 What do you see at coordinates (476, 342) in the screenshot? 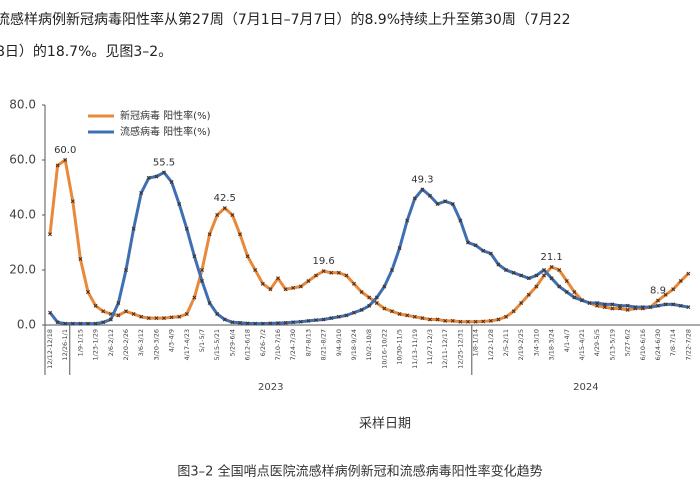
I see `x-tick-label: 1/8-1/14` at bounding box center [476, 342].